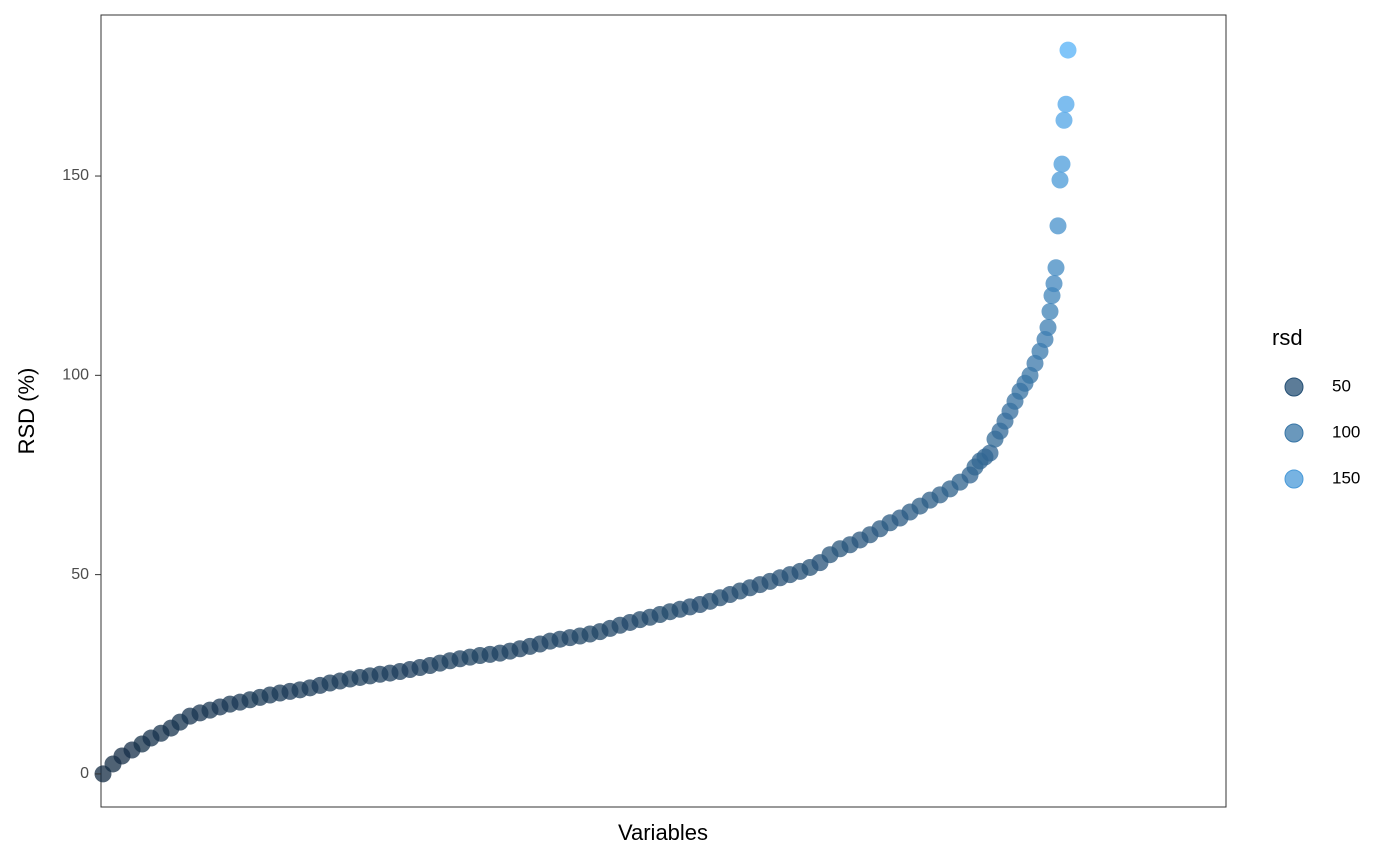 The width and height of the screenshot is (1400, 865). Describe the element at coordinates (80, 574) in the screenshot. I see `y-tick-label: 50` at that location.